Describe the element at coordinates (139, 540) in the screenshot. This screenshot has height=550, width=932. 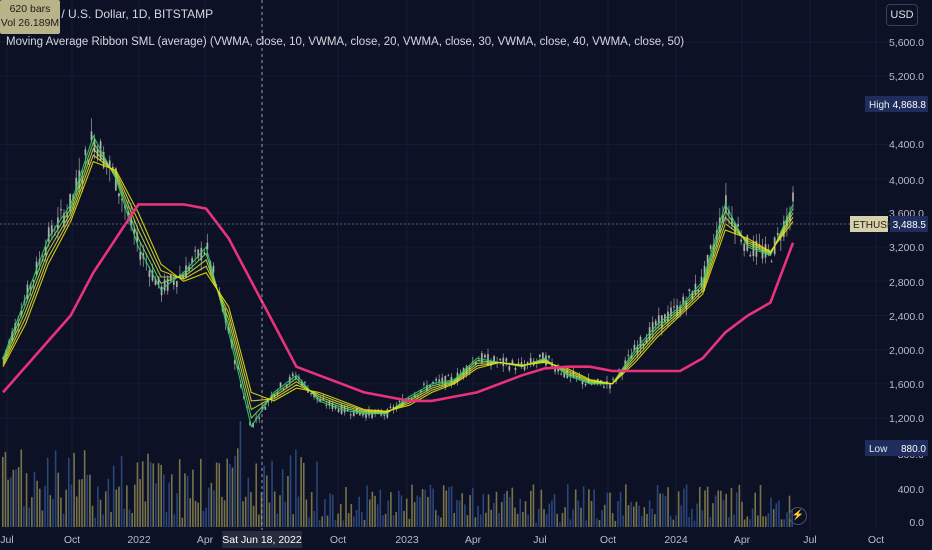
I see `time-tick-label: 2022` at that location.